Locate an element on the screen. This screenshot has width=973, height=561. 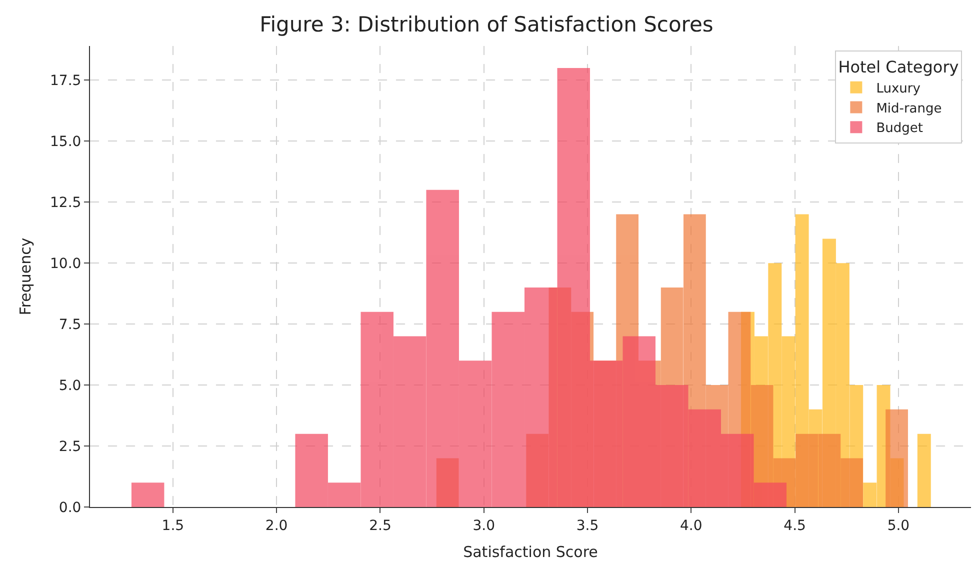
chart-title: Figure 3: Distribution of Satisfaction Scores is located at coordinates (487, 24).